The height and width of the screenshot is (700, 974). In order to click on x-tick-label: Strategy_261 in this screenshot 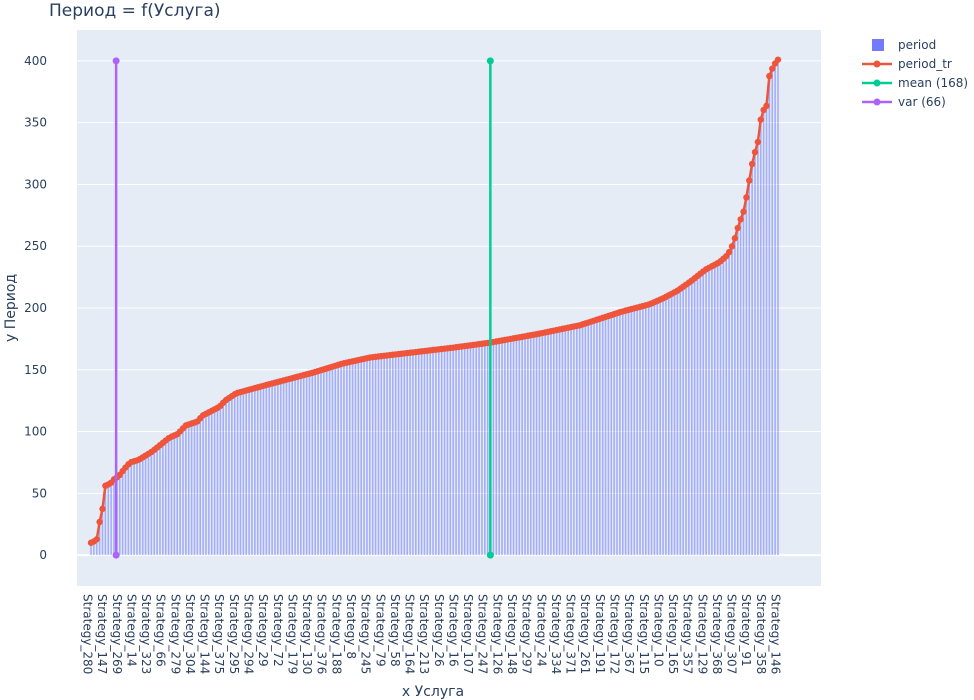, I will do `click(585, 634)`.